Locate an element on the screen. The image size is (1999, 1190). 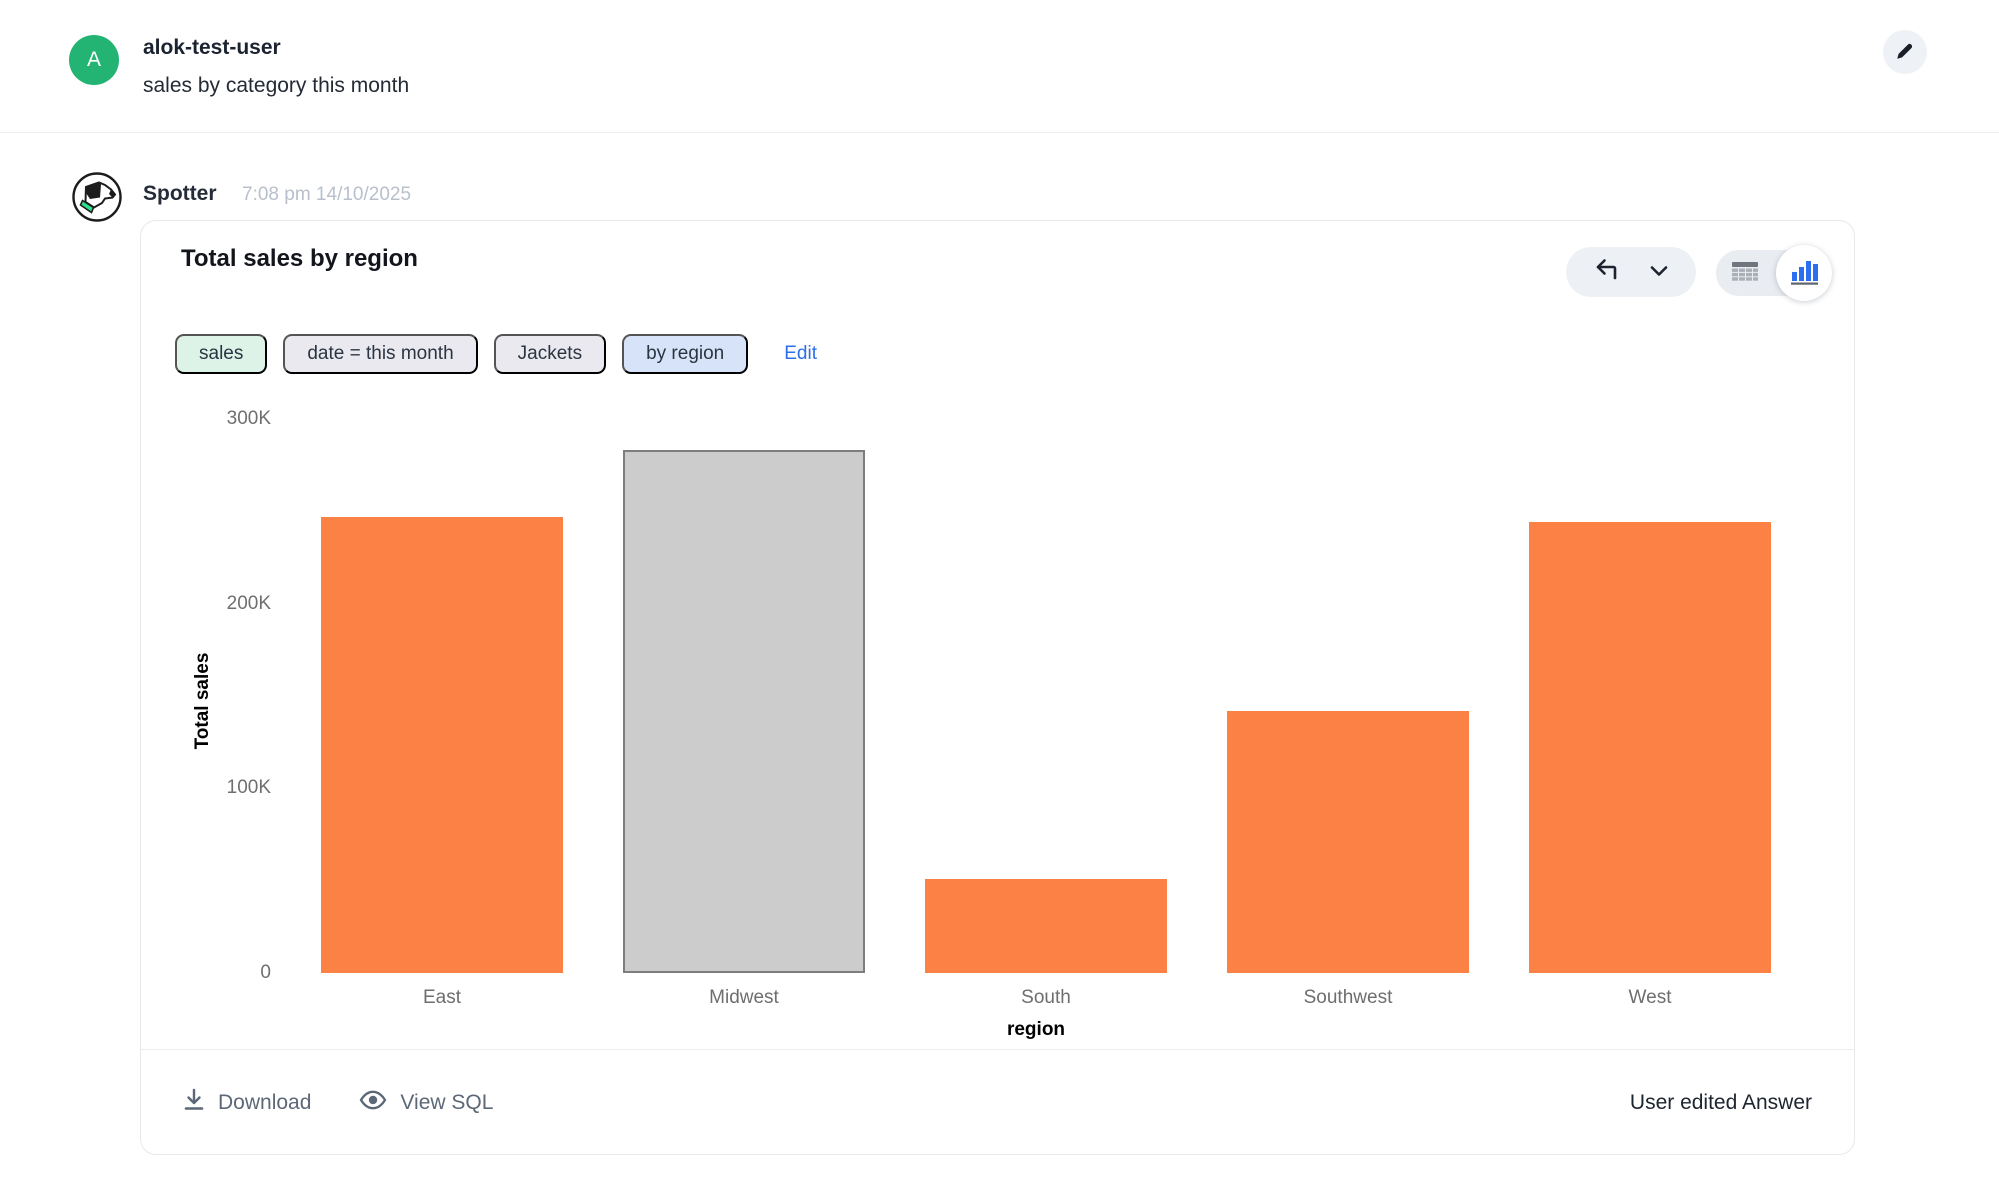
x-axis-labels: East Midwest South Southwest West is located at coordinates (1046, 998).